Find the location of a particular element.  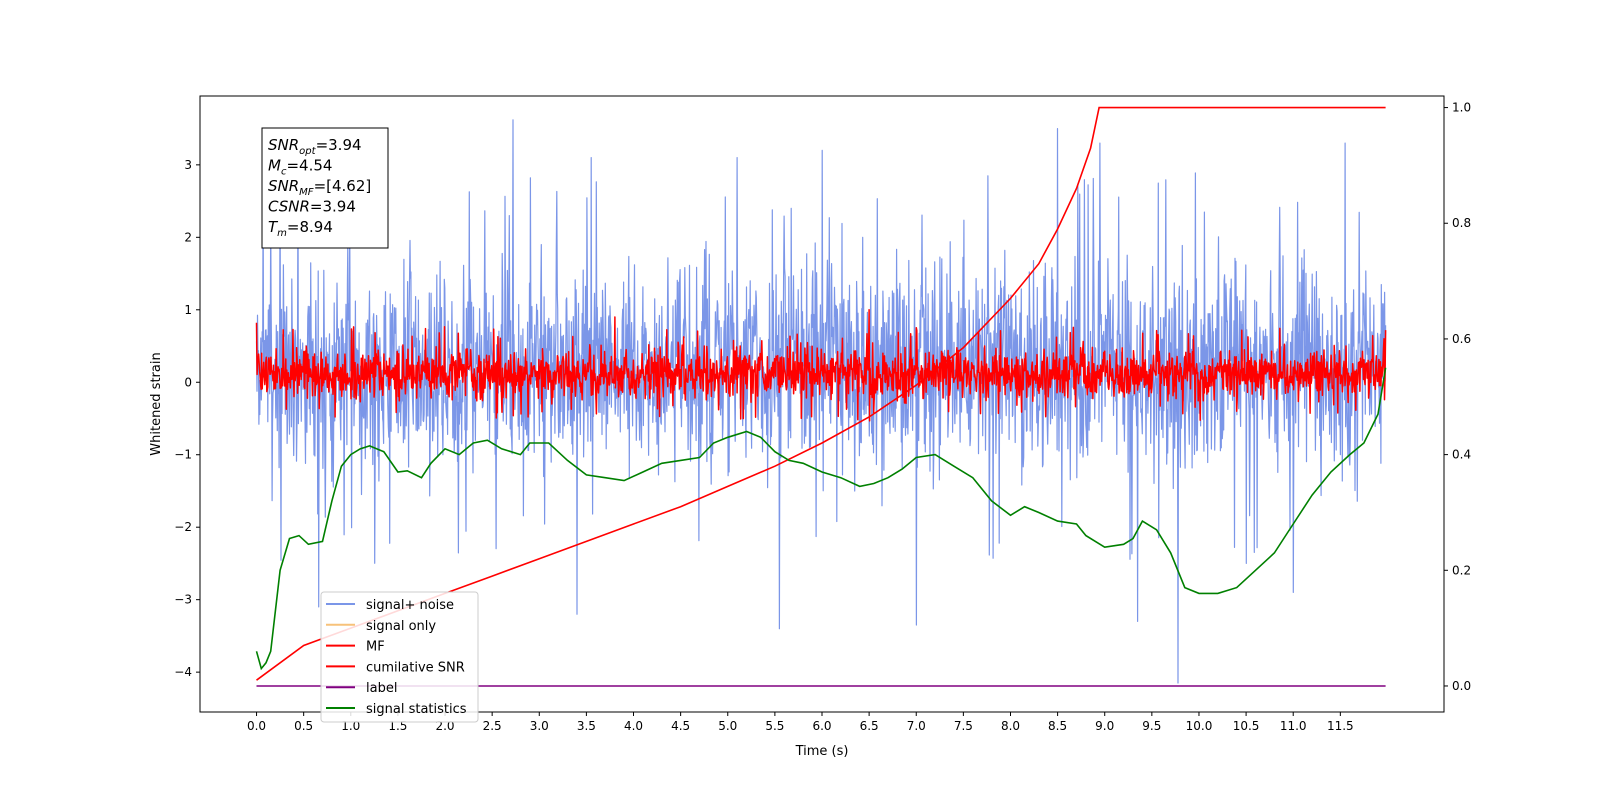

x-tick-label: 5.0 is located at coordinates (727, 726).